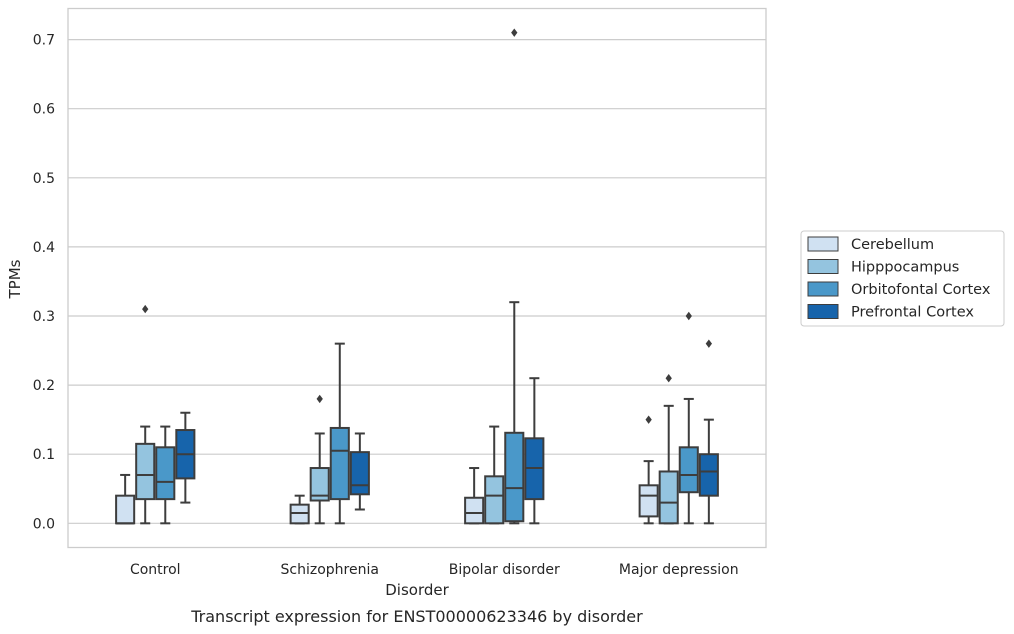 Image resolution: width=1014 pixels, height=634 pixels. What do you see at coordinates (905, 268) in the screenshot?
I see `legend-label: Hipppocampus` at bounding box center [905, 268].